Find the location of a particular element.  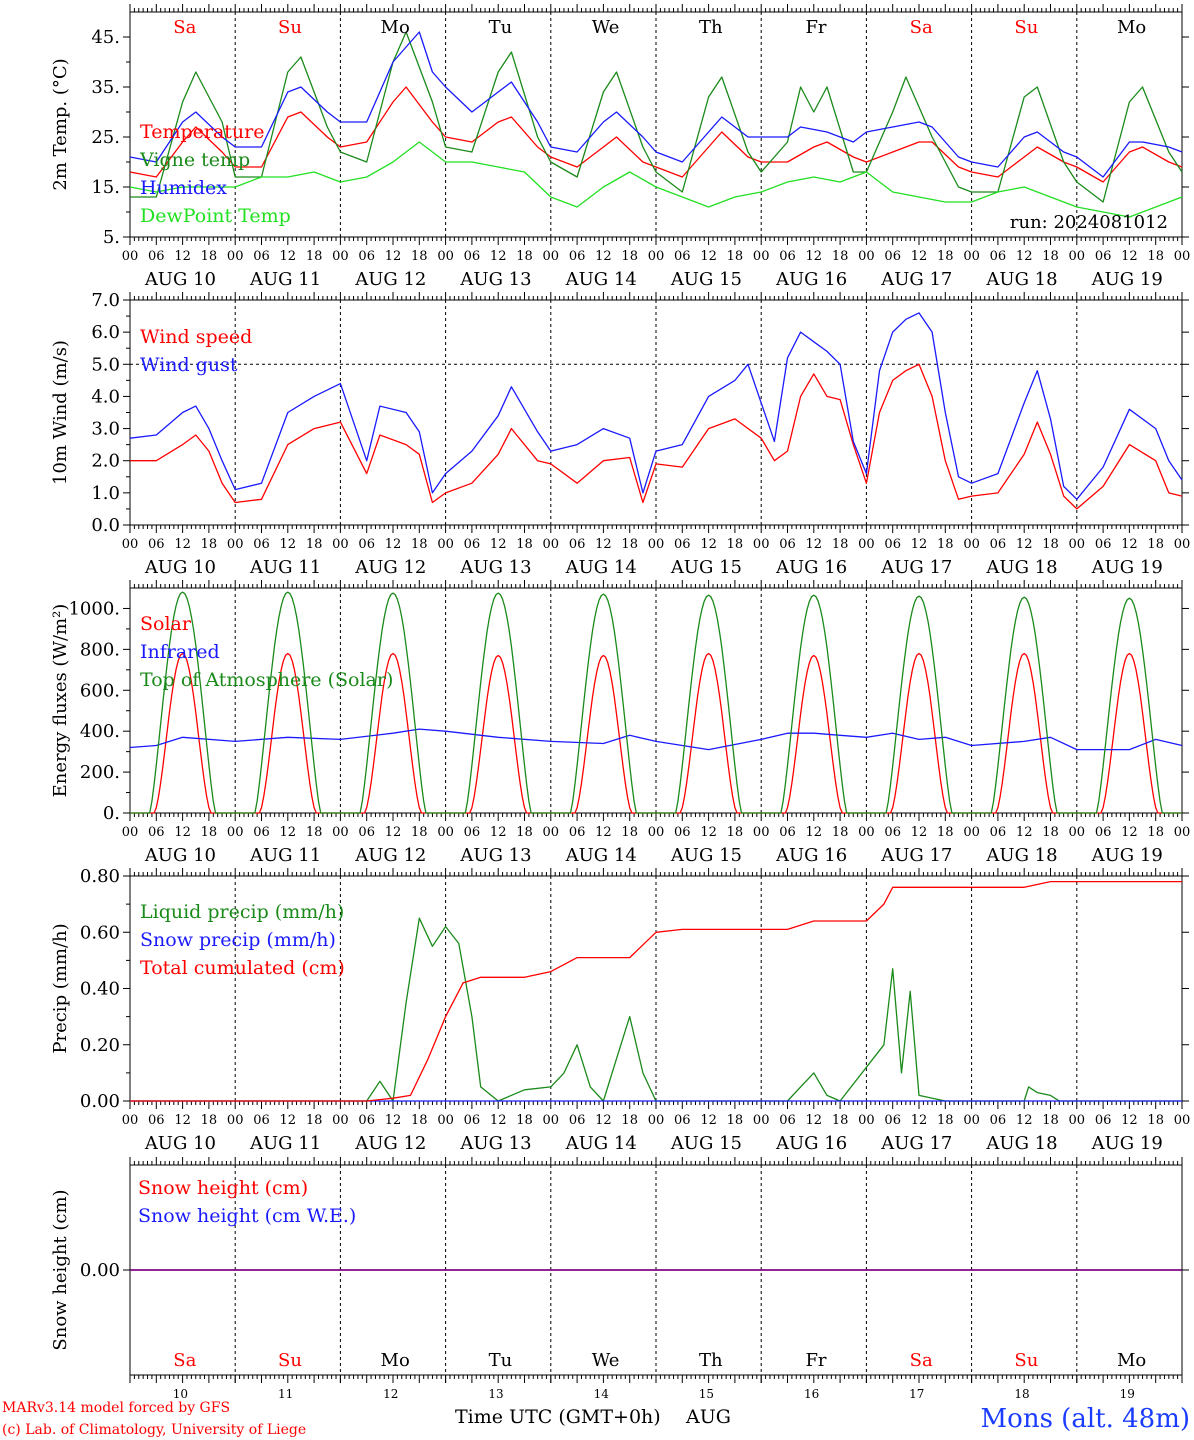

x-axis-month: AUG is located at coordinates (708, 1417).